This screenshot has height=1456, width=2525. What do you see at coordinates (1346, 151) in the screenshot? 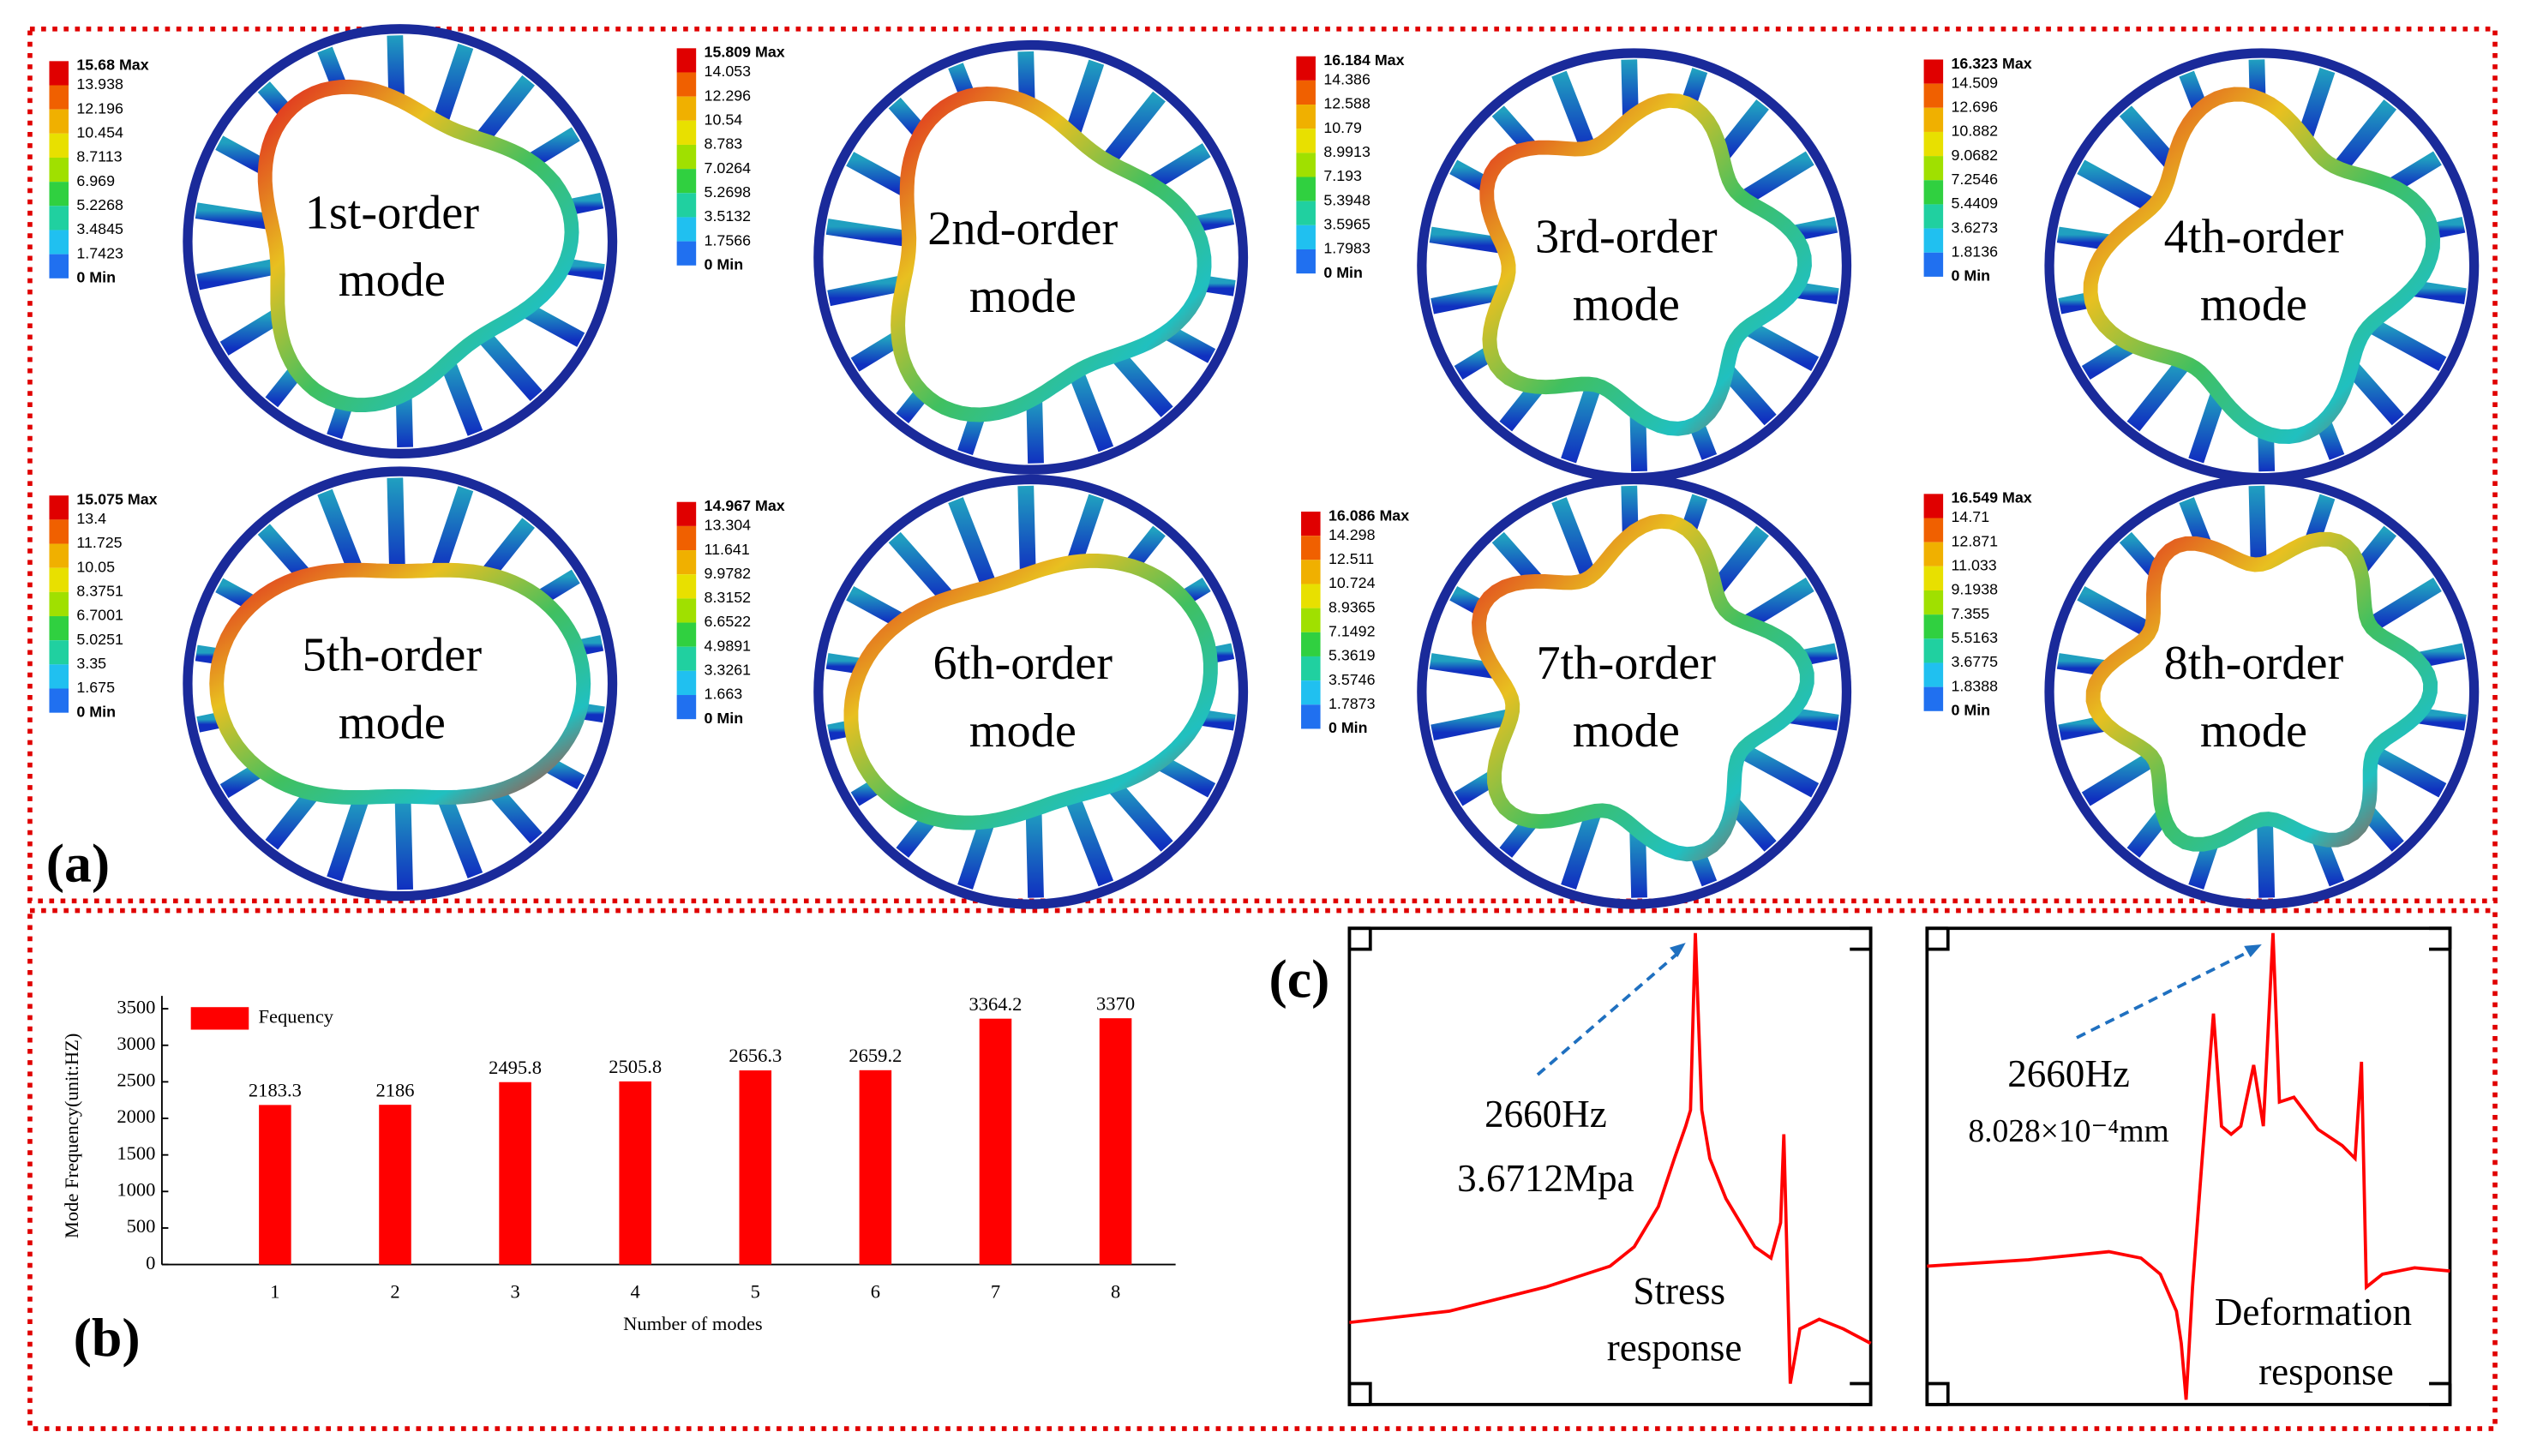
I see `colorbar-label: 8.9913` at bounding box center [1346, 151].